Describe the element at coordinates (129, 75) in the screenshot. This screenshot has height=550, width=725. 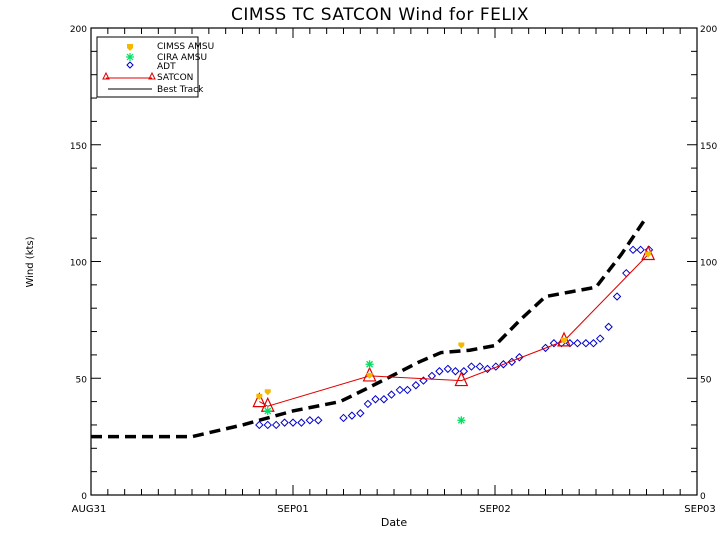
I see `legend-satcon-marker` at that location.